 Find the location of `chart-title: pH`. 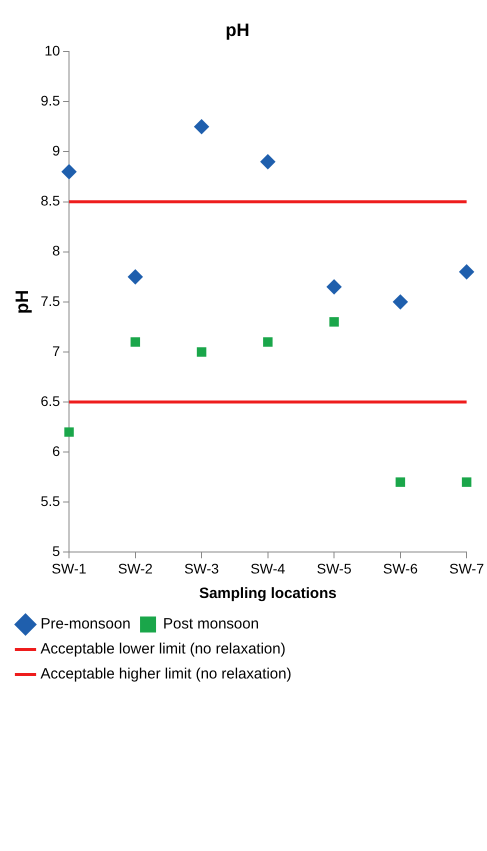

chart-title: pH is located at coordinates (238, 30).